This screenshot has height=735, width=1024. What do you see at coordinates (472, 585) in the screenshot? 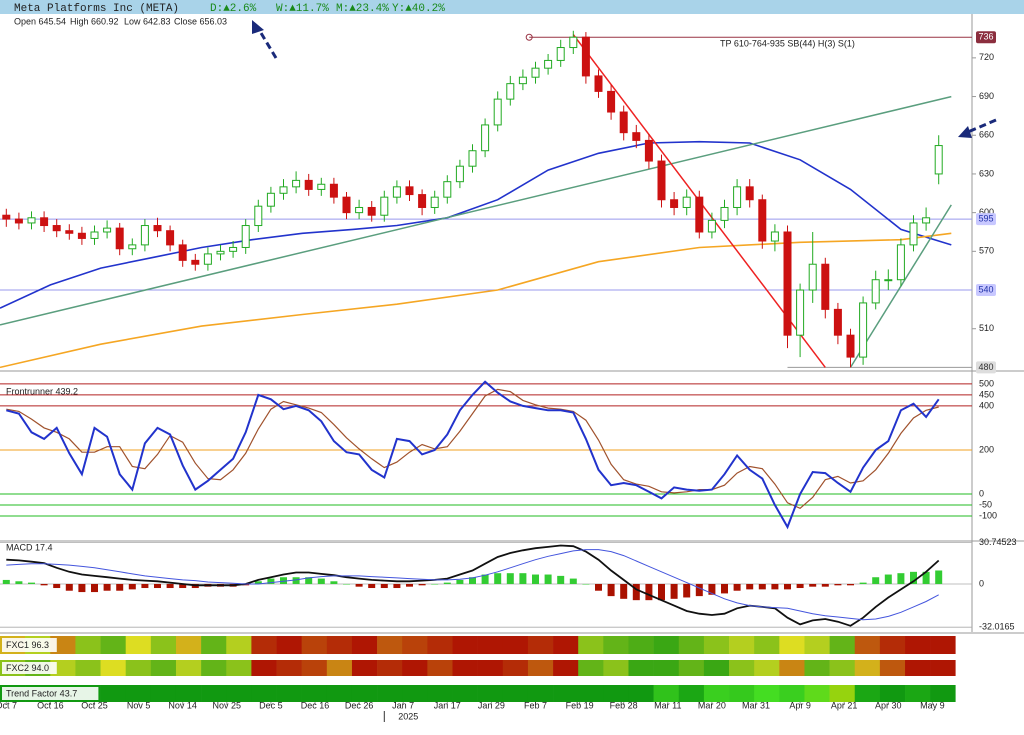
I see `macd-line` at bounding box center [472, 585].